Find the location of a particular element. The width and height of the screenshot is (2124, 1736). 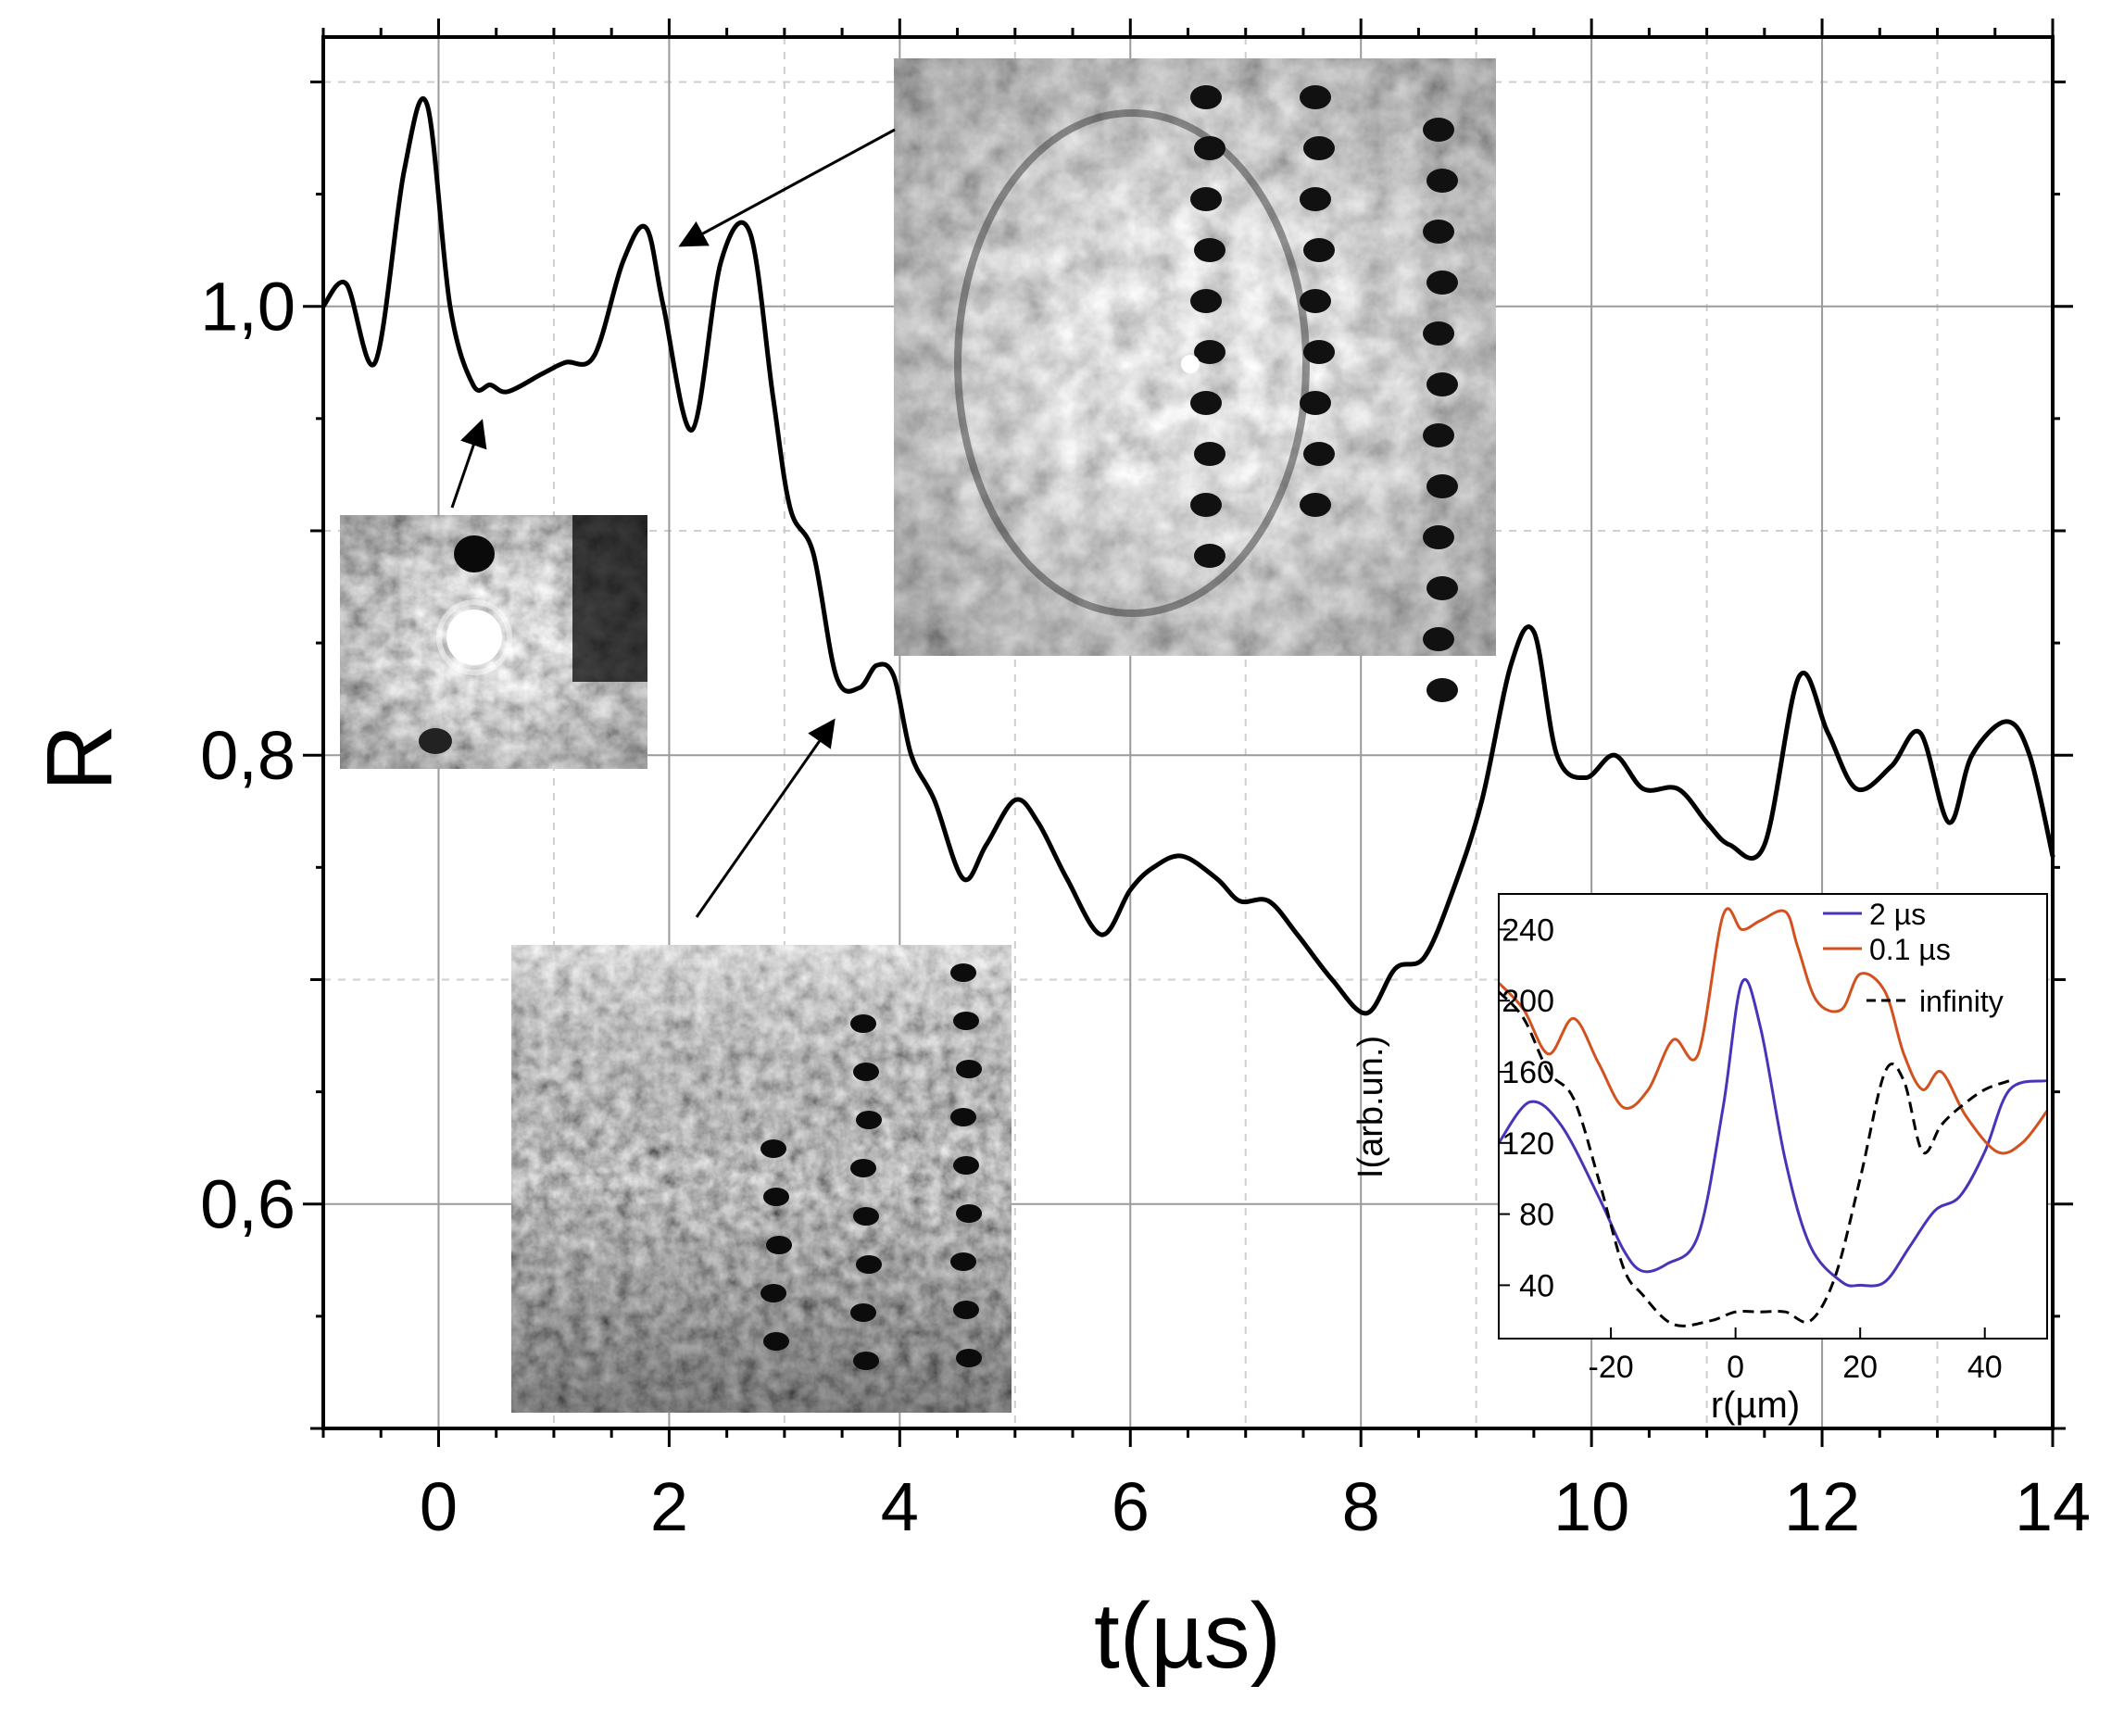

inset-y-tick-label: 40 is located at coordinates (1536, 1285).